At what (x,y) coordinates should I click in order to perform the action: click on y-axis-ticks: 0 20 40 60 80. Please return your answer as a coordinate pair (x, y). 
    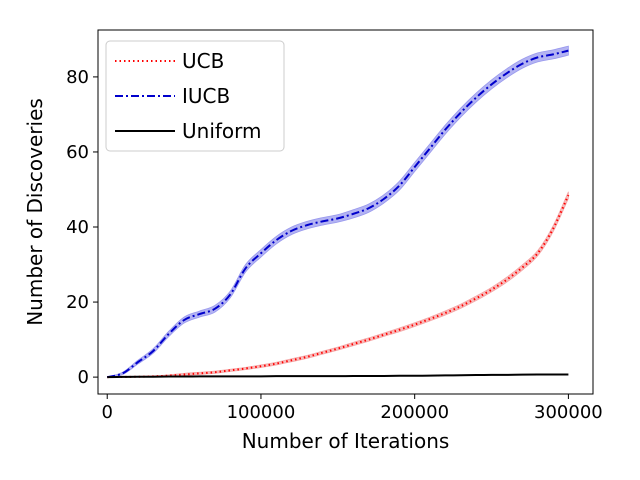
    Looking at the image, I should click on (82, 227).